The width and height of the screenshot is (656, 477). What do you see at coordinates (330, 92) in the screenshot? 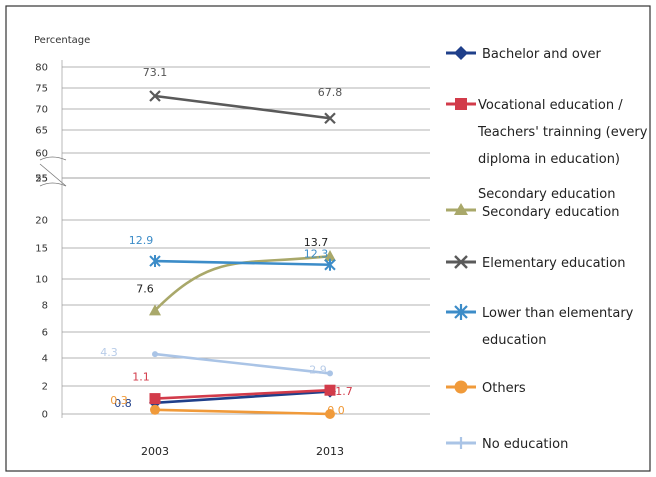
I see `data-label: 67.8` at bounding box center [330, 92].